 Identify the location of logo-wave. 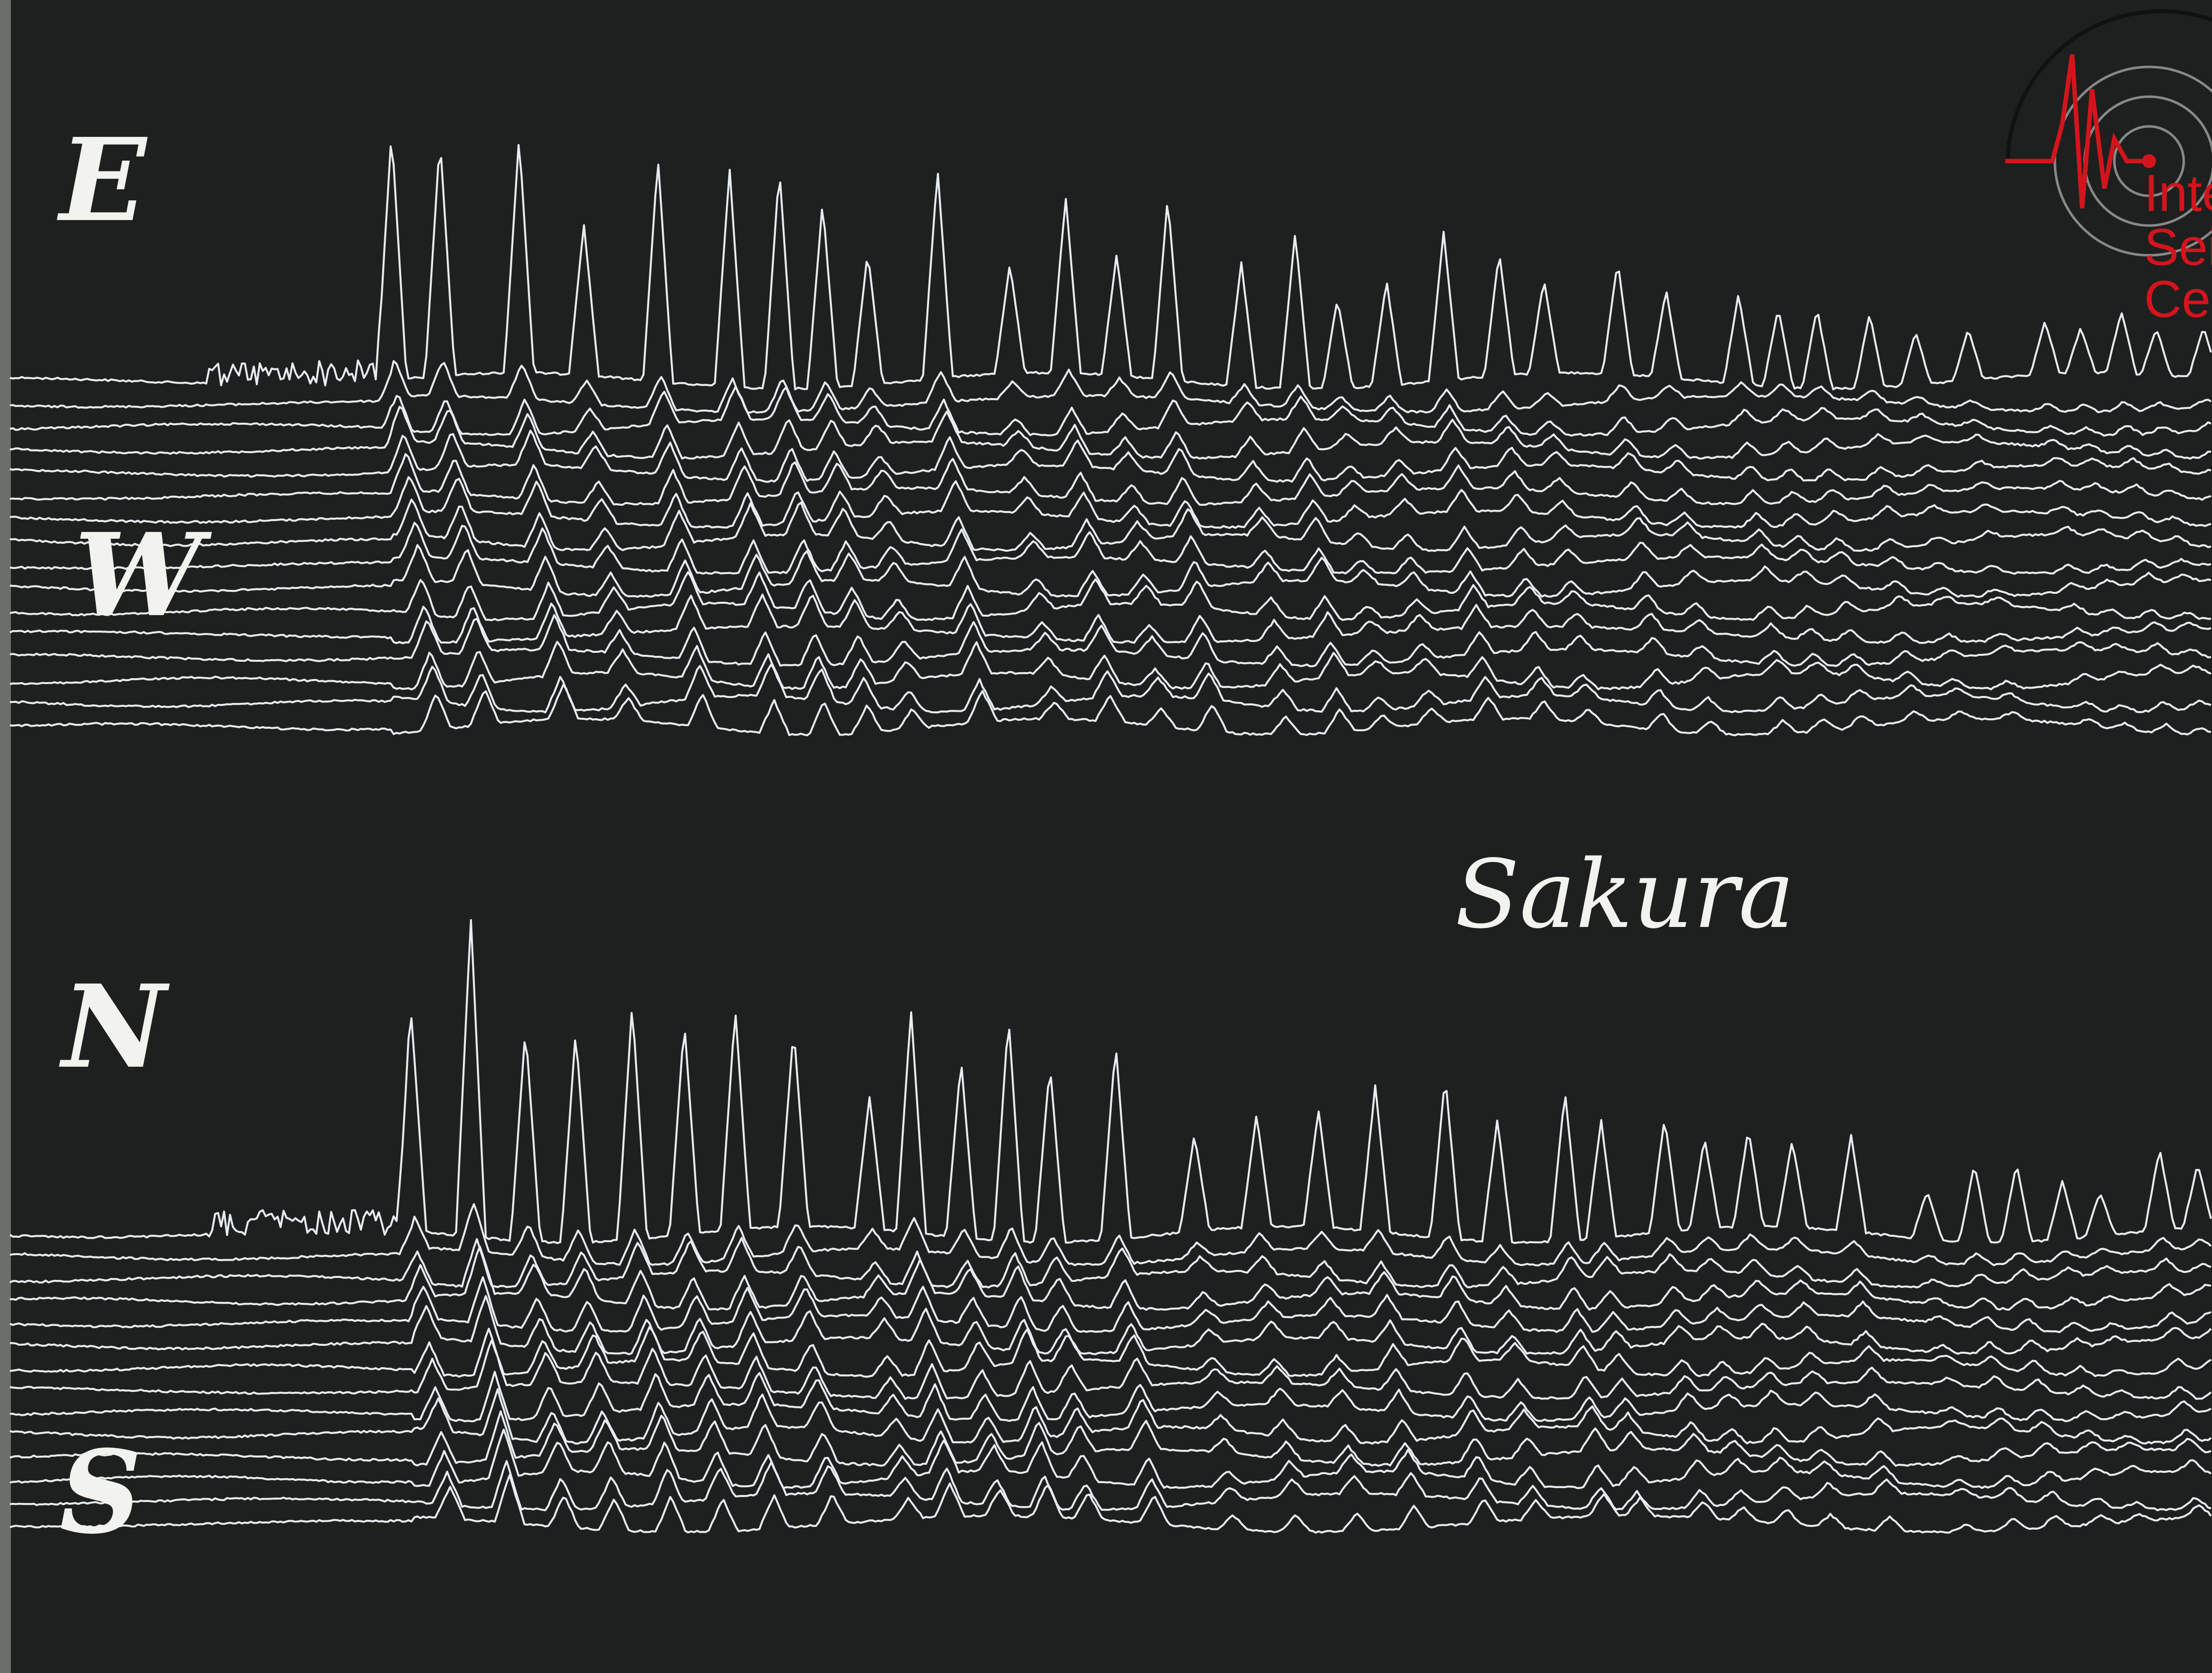
(2077, 131).